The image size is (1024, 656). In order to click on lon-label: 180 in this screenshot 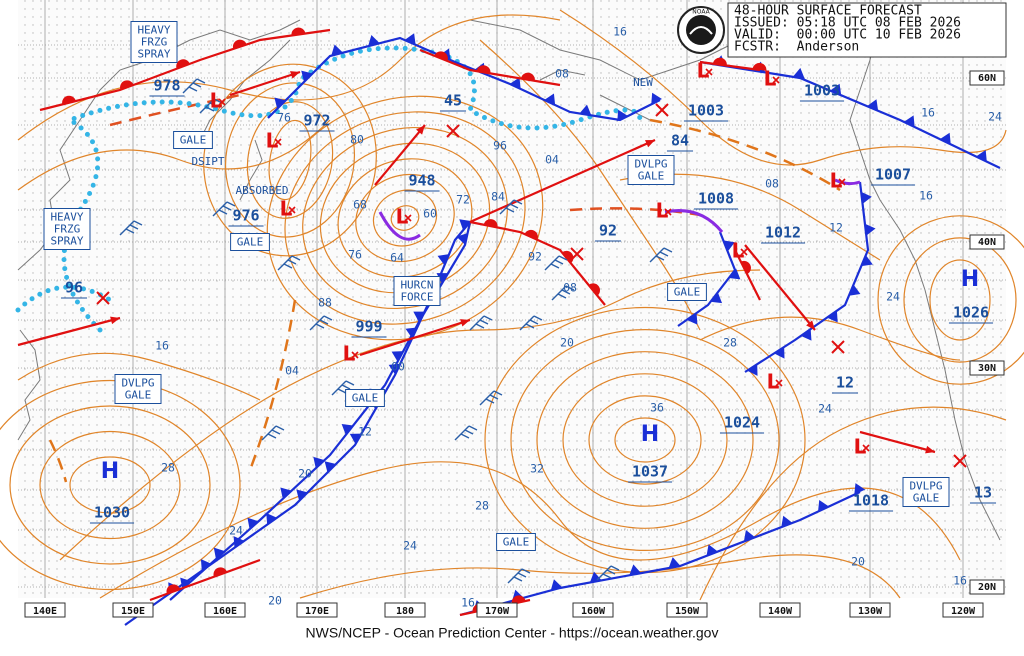, I will do `click(405, 611)`.